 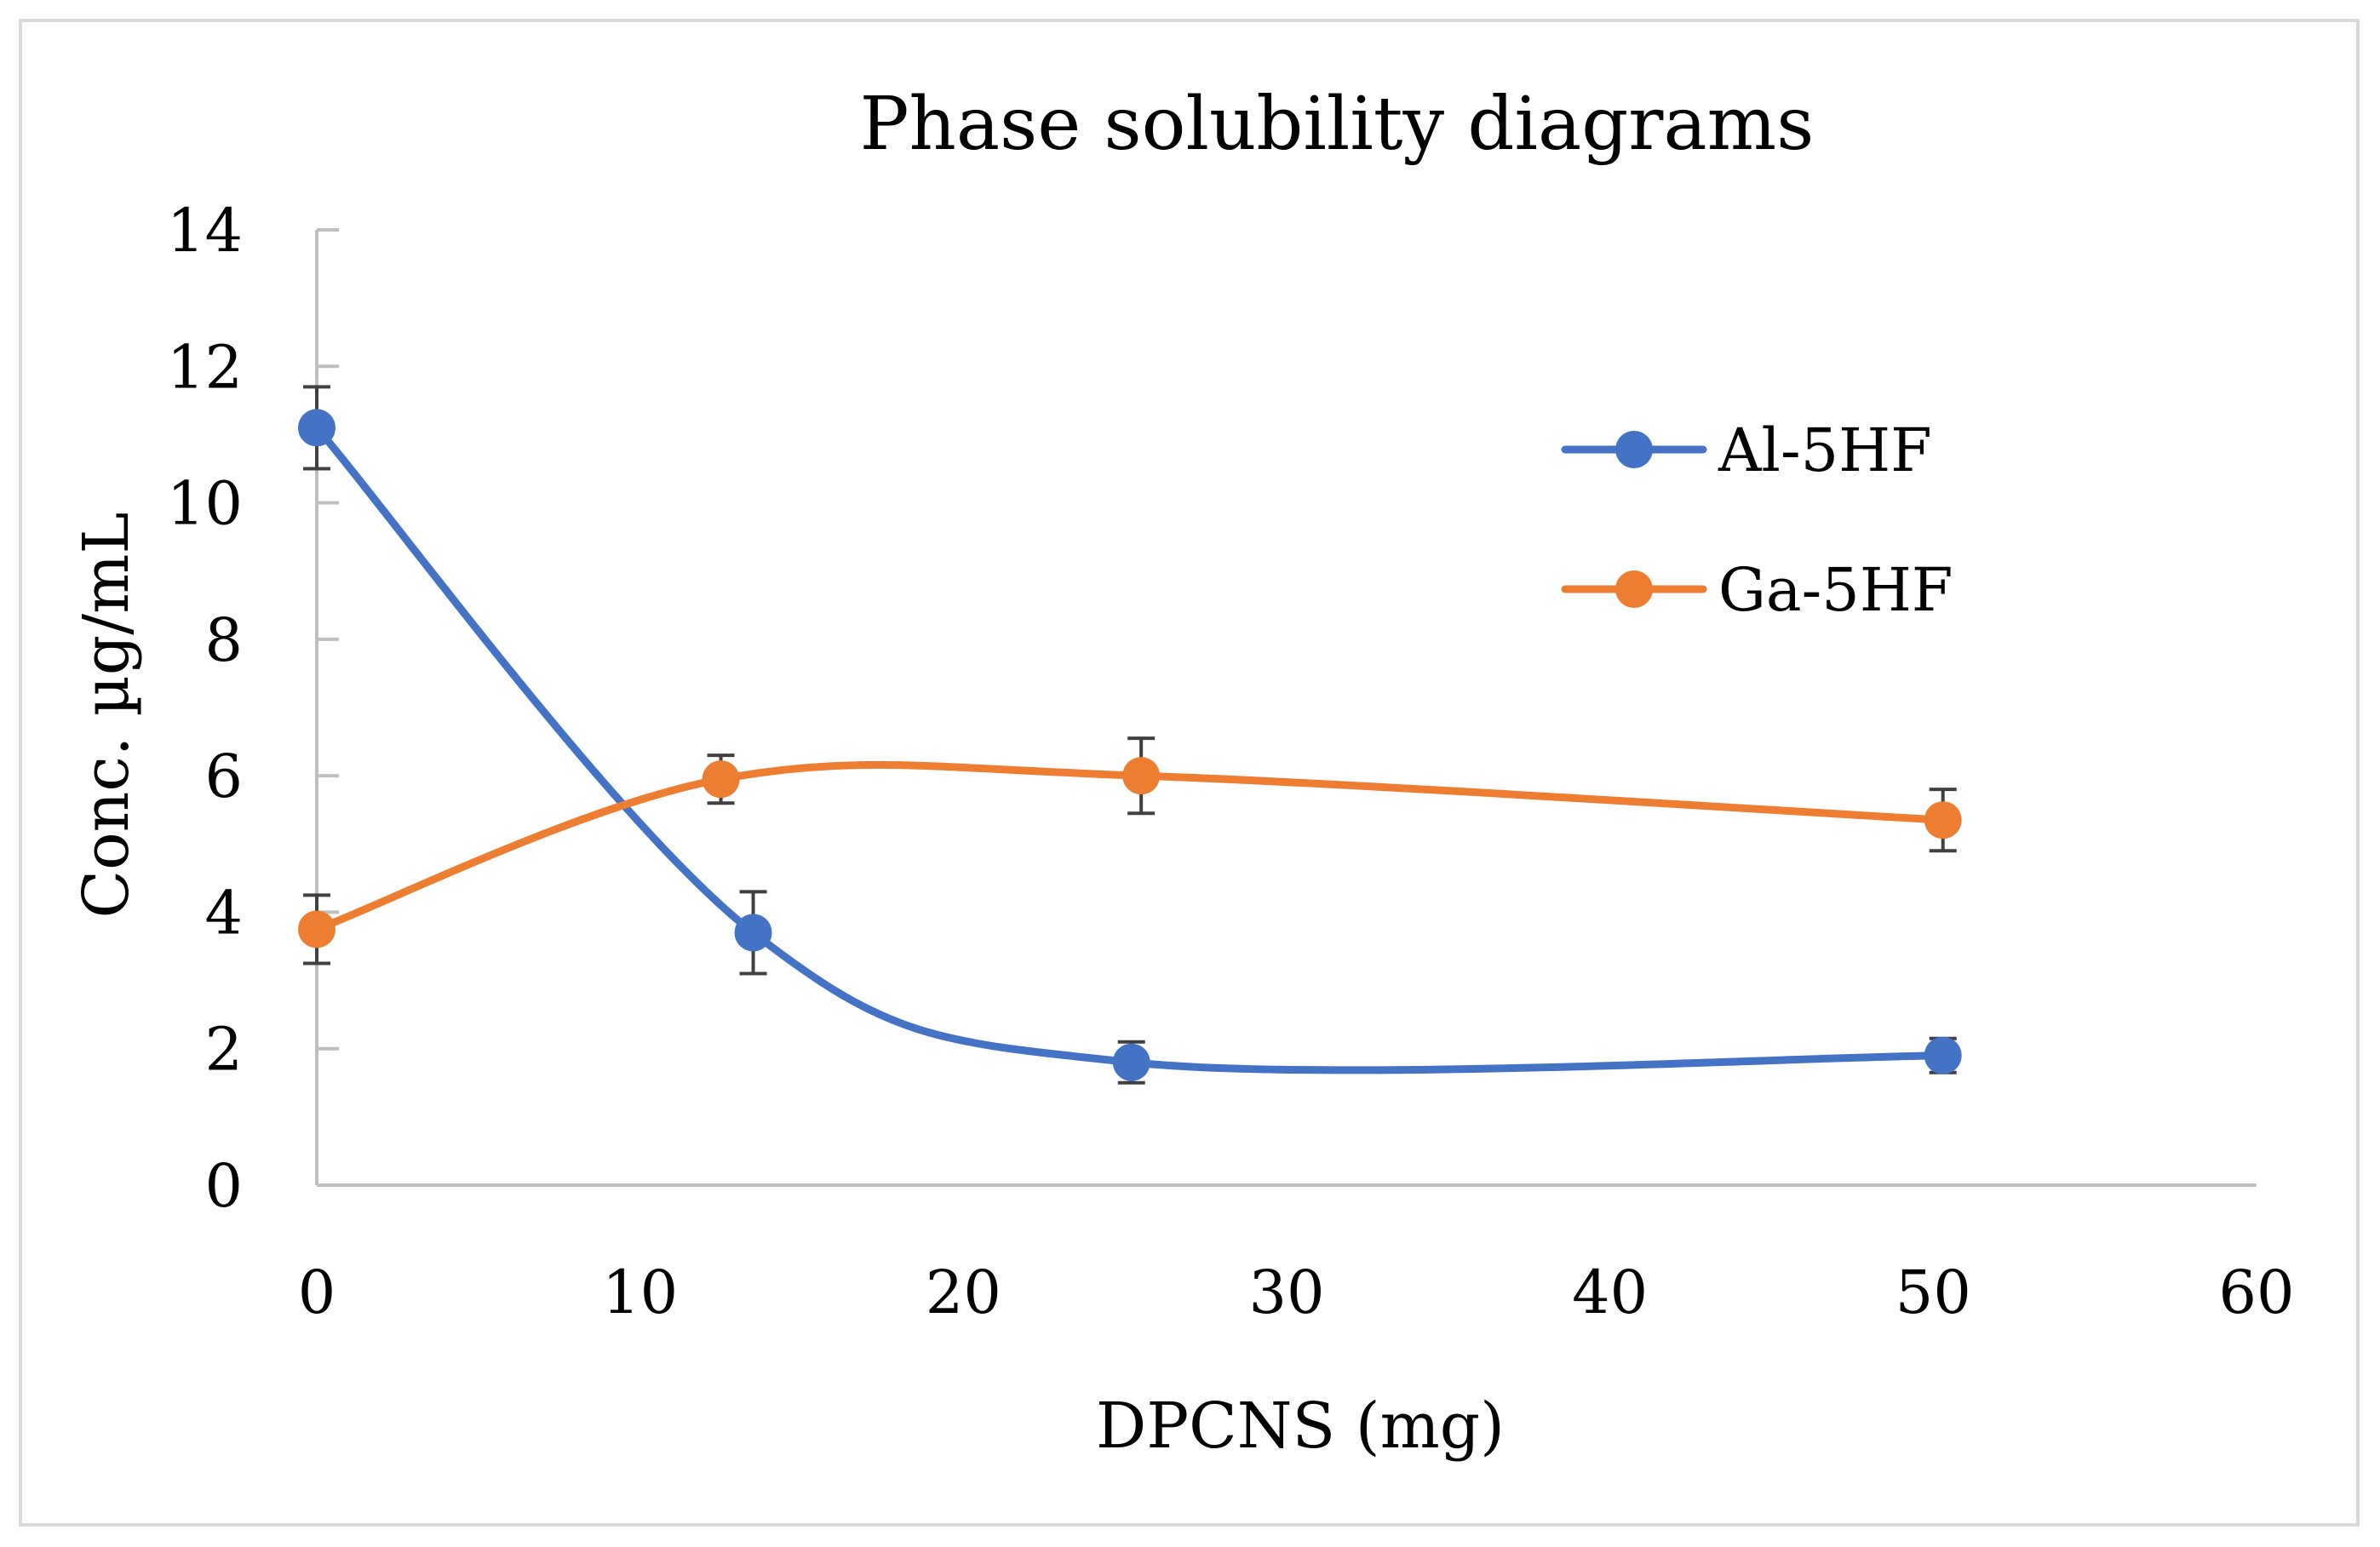 I want to click on x-tick-label: 30, so click(x=1286, y=1292).